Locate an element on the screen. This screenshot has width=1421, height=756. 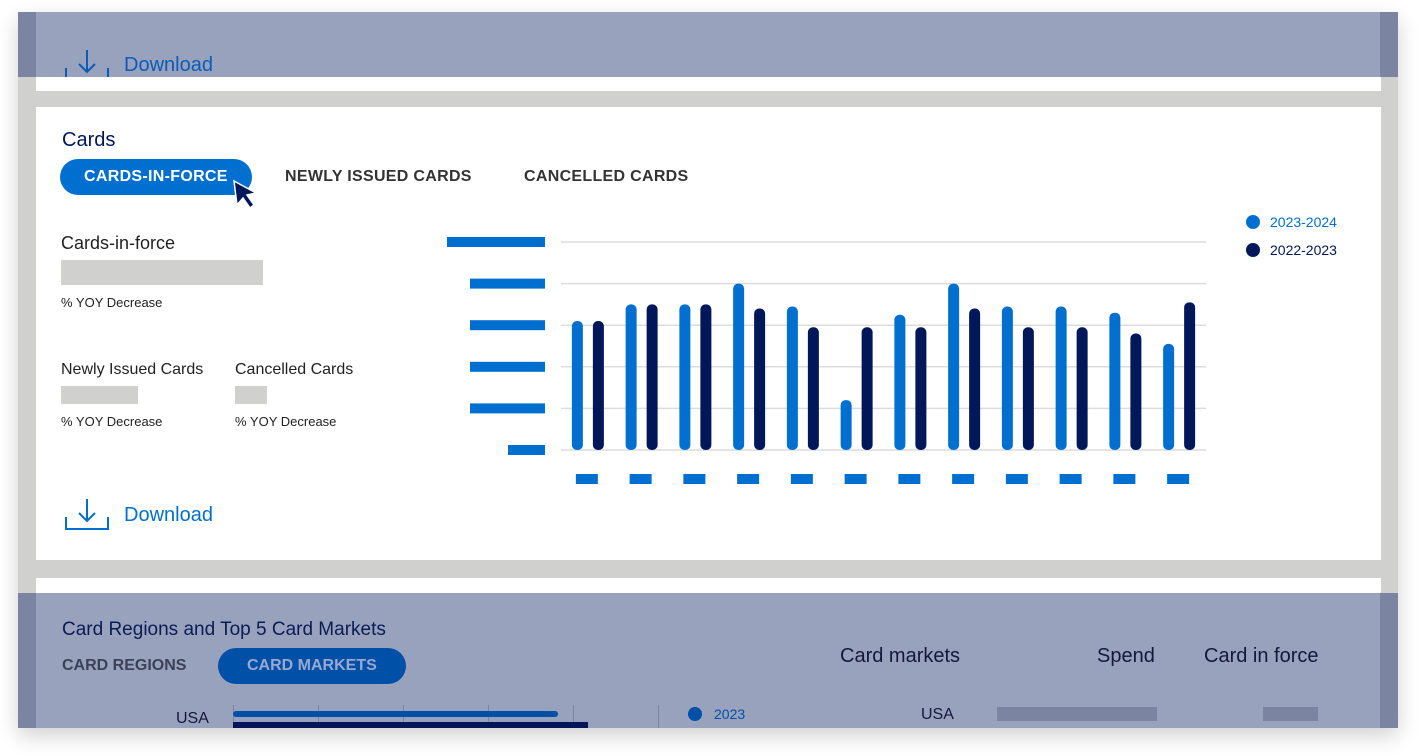
column-header: Spend is located at coordinates (1126, 656).